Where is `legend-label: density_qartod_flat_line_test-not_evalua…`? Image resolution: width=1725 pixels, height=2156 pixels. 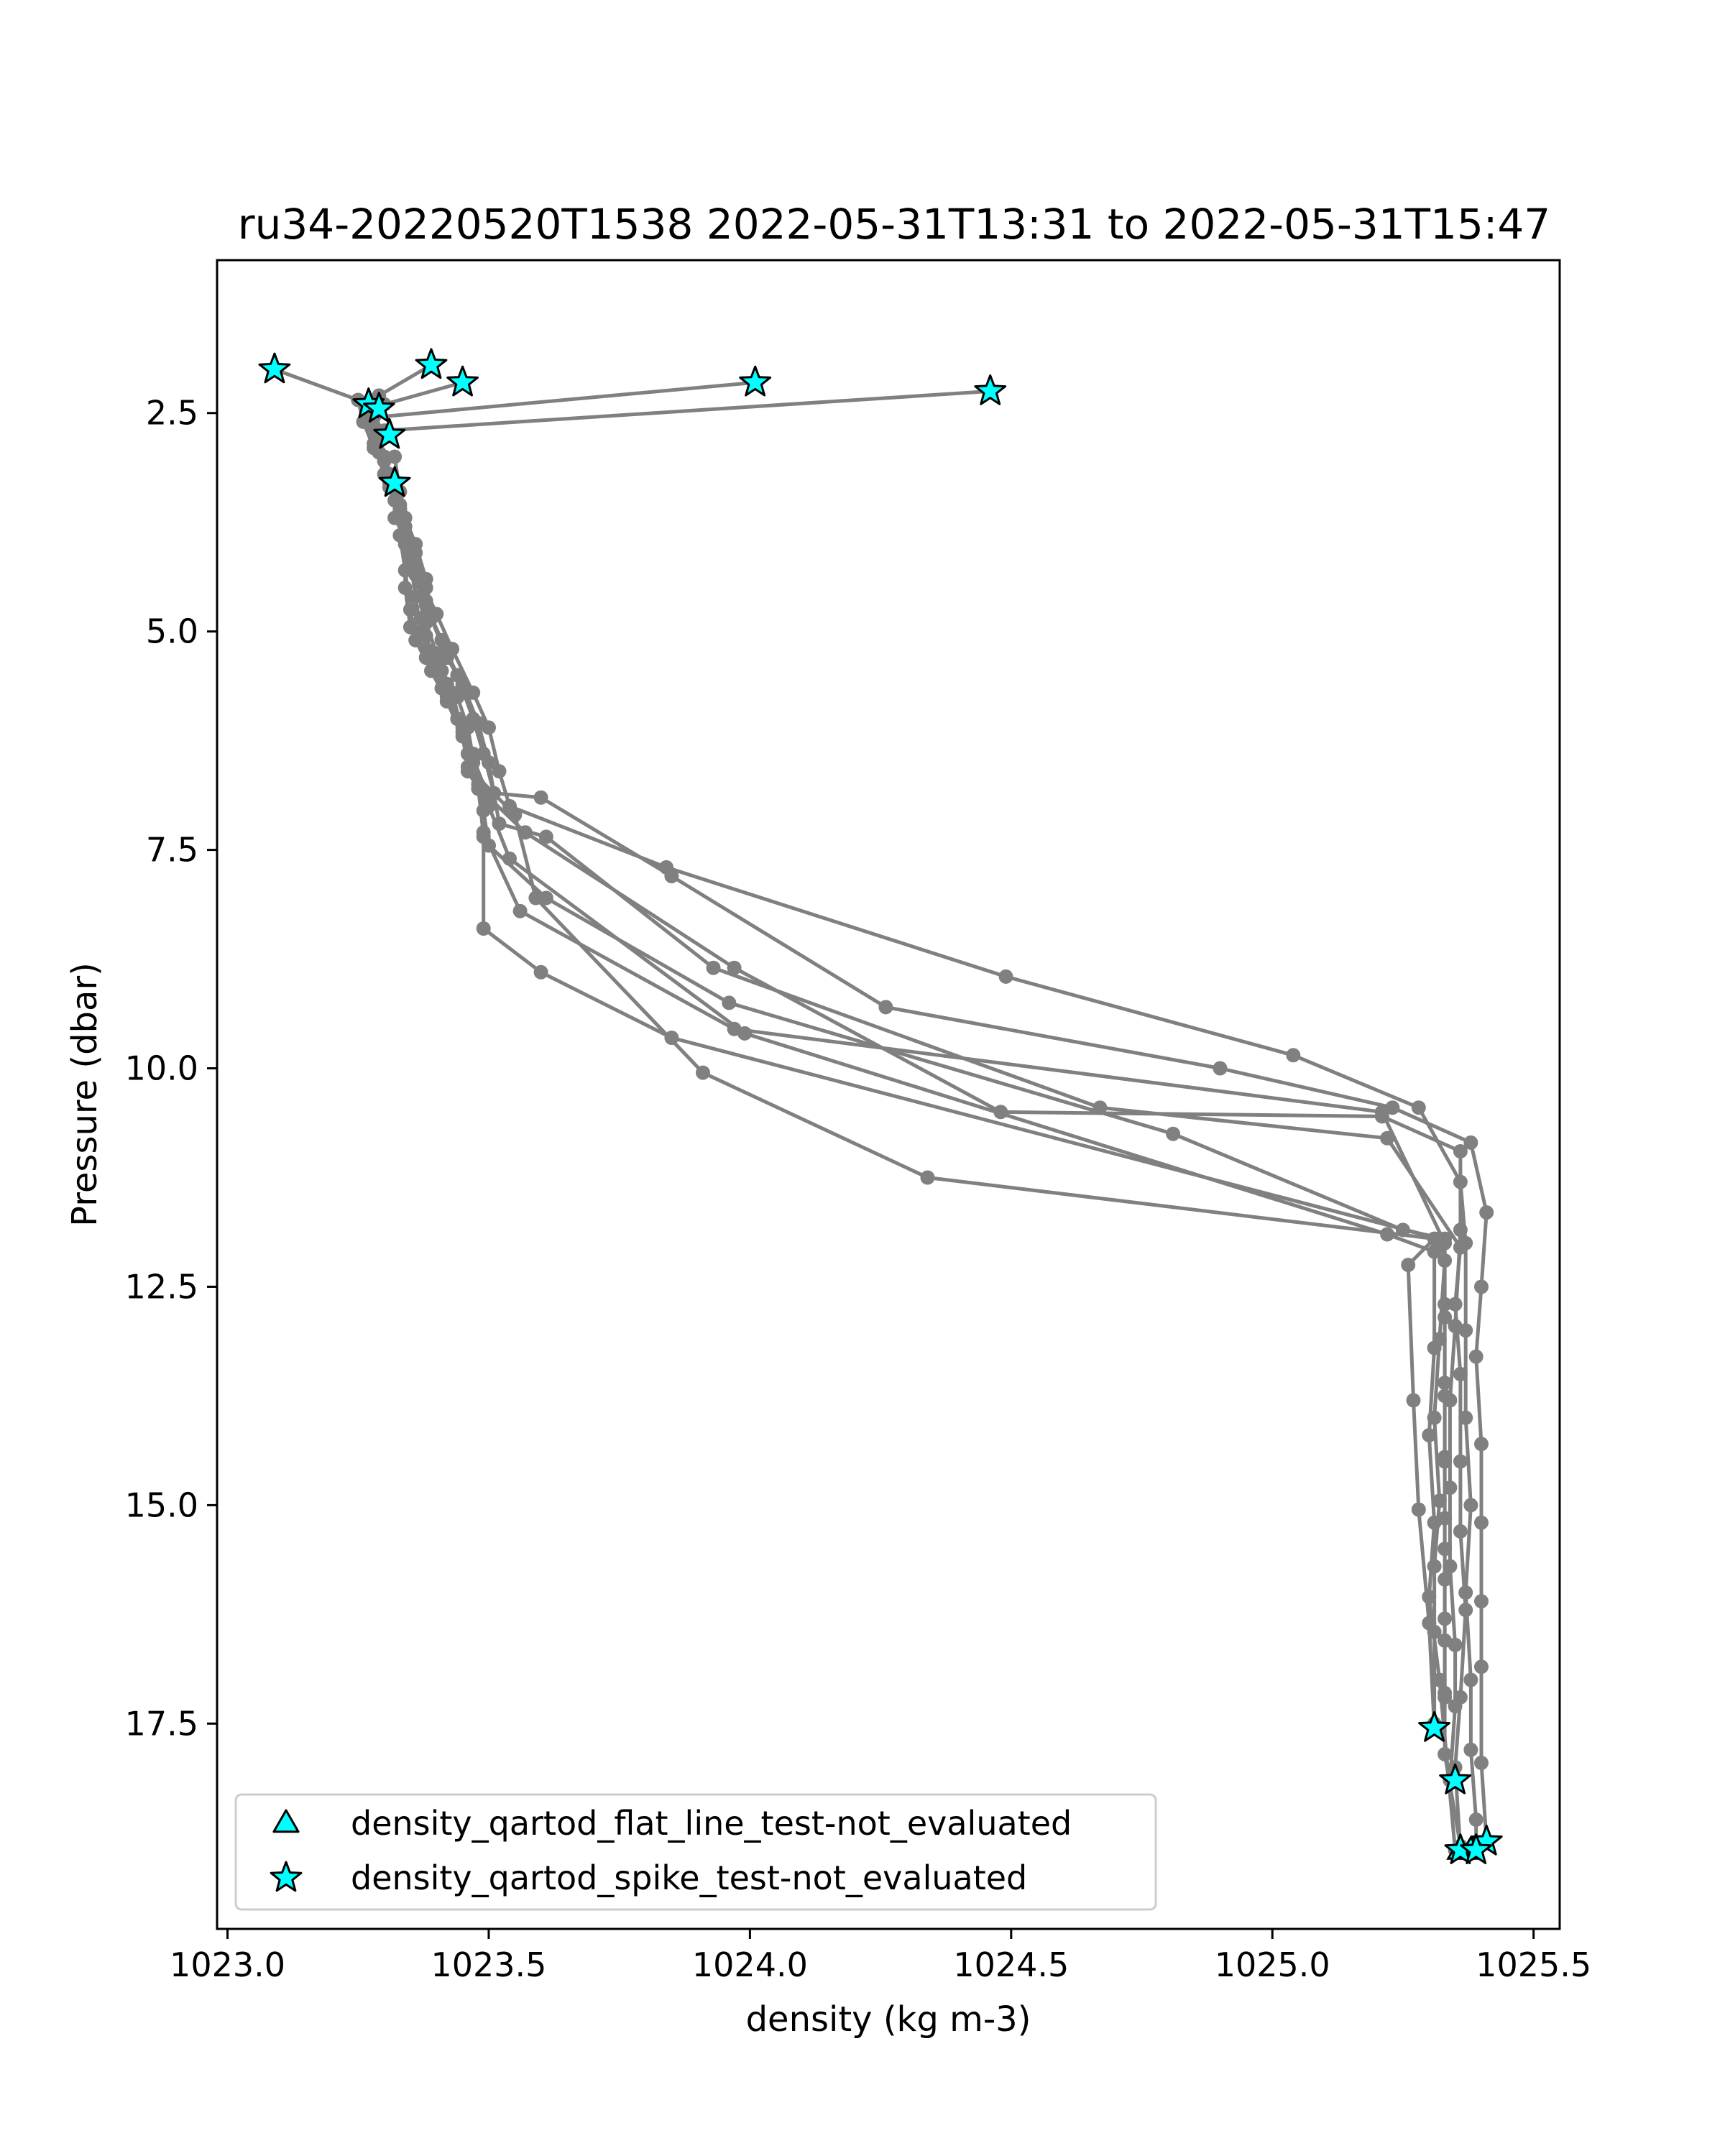
legend-label: density_qartod_flat_line_test-not_evalua… is located at coordinates (711, 1824).